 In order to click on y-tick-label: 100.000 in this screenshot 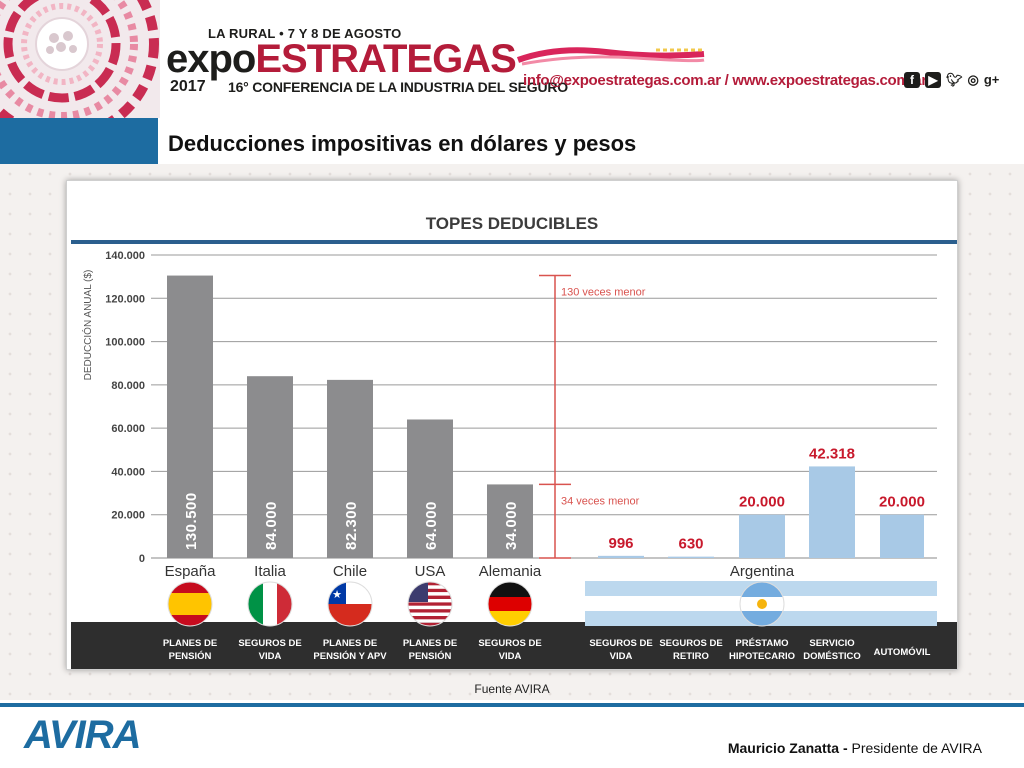, I will do `click(125, 343)`.